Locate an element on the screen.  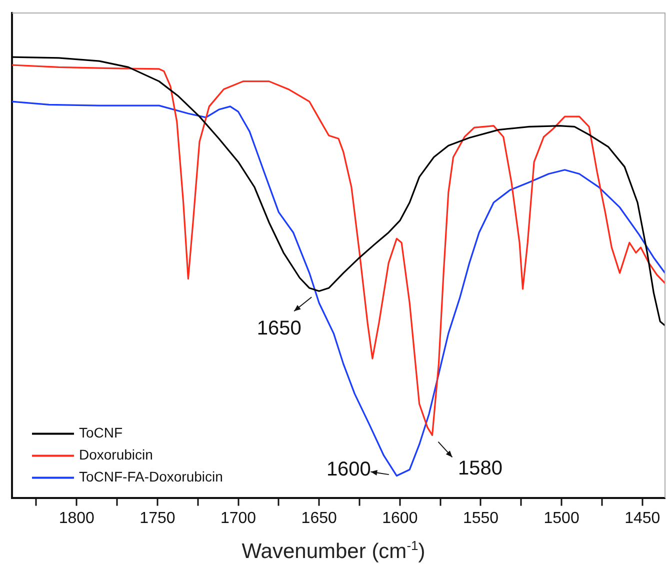
legend-label: ToCNF-FA-Doxorubicin is located at coordinates (151, 476).